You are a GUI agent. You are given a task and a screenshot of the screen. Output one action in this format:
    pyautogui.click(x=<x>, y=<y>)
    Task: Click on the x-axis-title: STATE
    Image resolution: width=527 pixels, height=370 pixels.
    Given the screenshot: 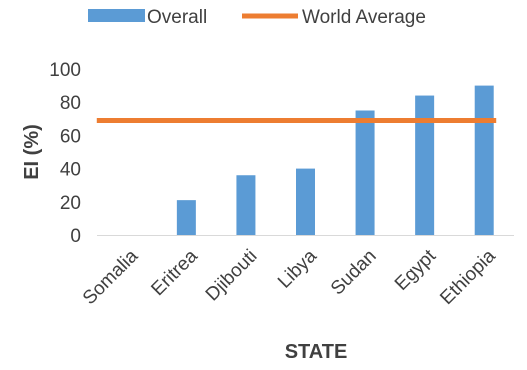 What is the action you would take?
    pyautogui.click(x=316, y=352)
    